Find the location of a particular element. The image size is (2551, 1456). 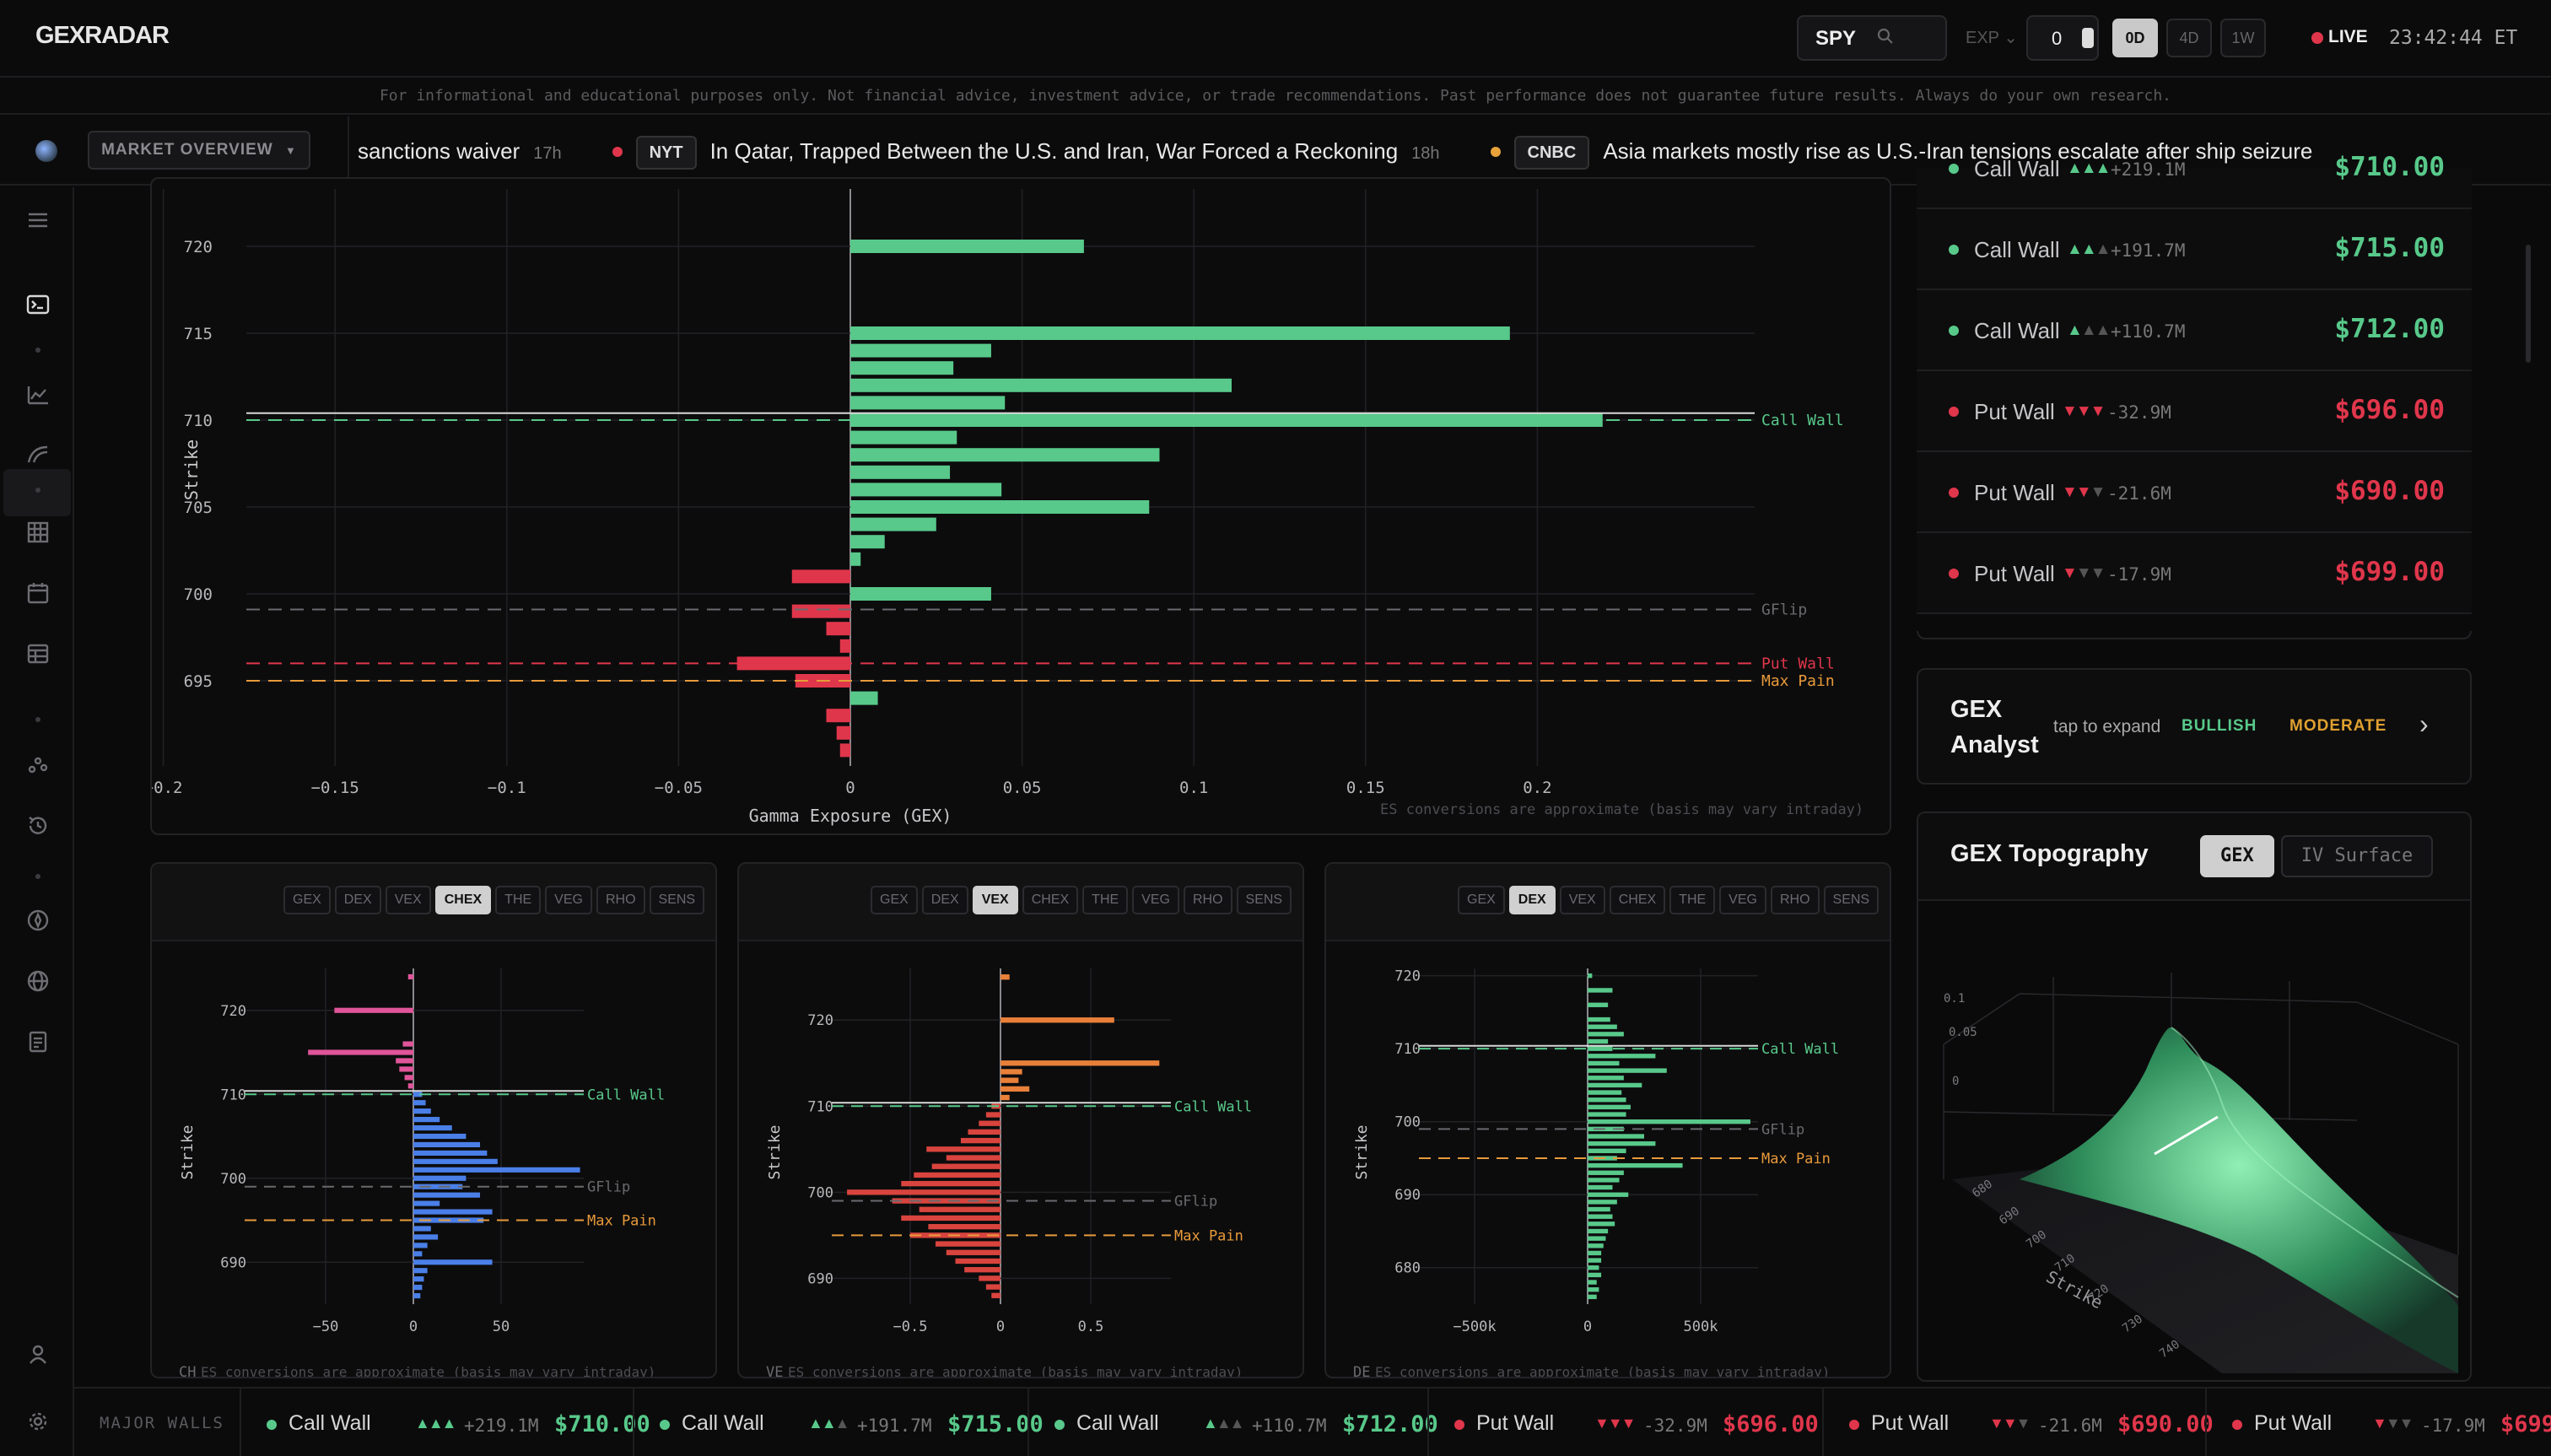

tab-dex: DEX is located at coordinates (1532, 900).